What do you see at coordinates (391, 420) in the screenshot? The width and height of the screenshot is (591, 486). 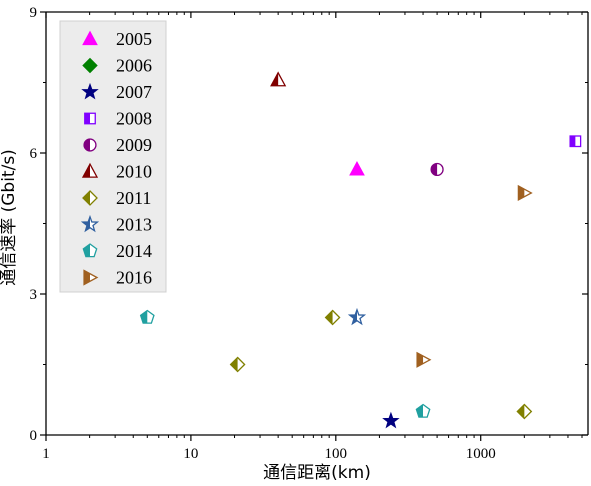 I see `data-point-2007` at bounding box center [391, 420].